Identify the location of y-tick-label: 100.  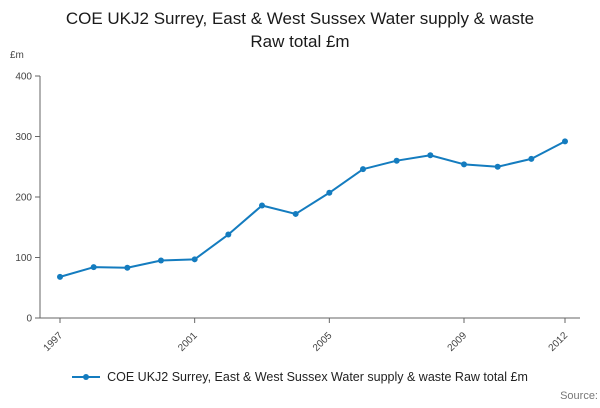
(23, 258).